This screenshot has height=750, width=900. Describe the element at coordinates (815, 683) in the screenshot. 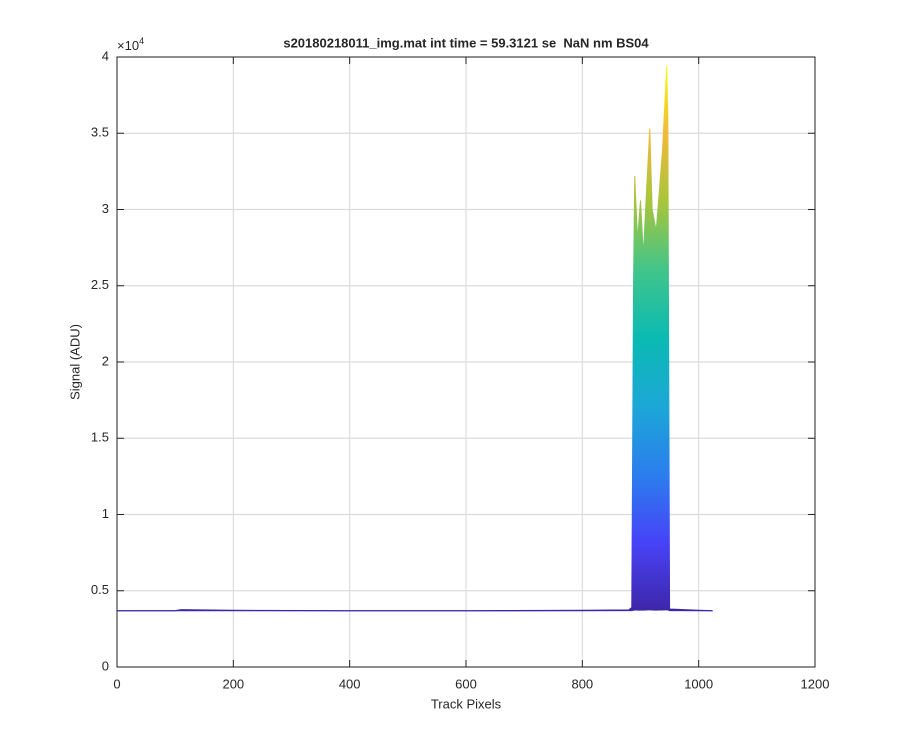

I see `x-tick-label: 1200` at that location.